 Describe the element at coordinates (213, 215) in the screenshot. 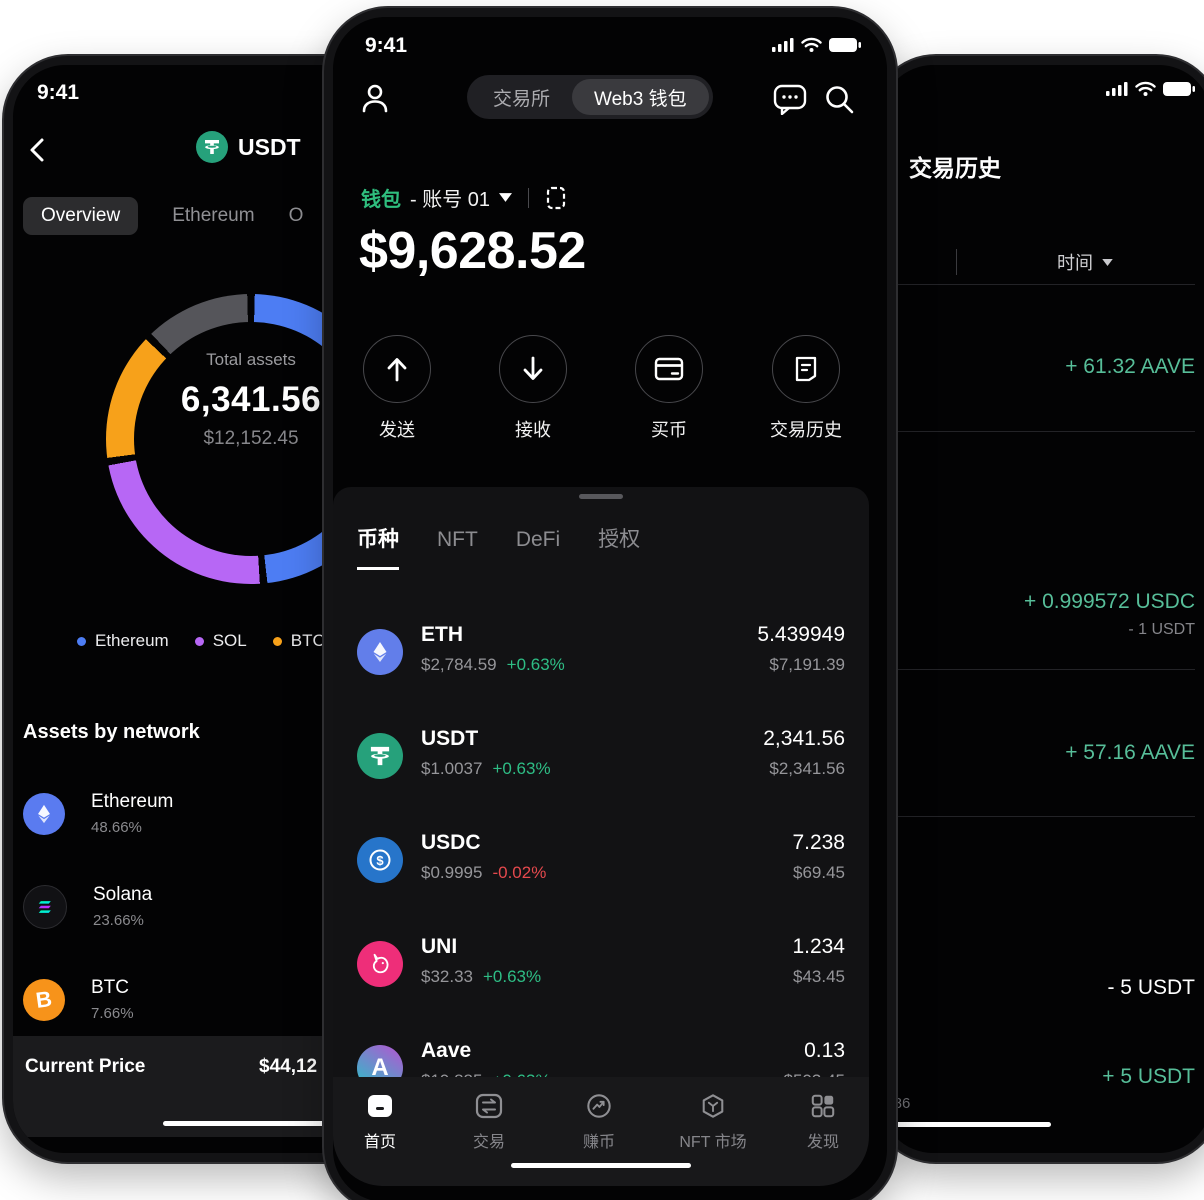

I see `tab-ethereum: Ethereum` at that location.